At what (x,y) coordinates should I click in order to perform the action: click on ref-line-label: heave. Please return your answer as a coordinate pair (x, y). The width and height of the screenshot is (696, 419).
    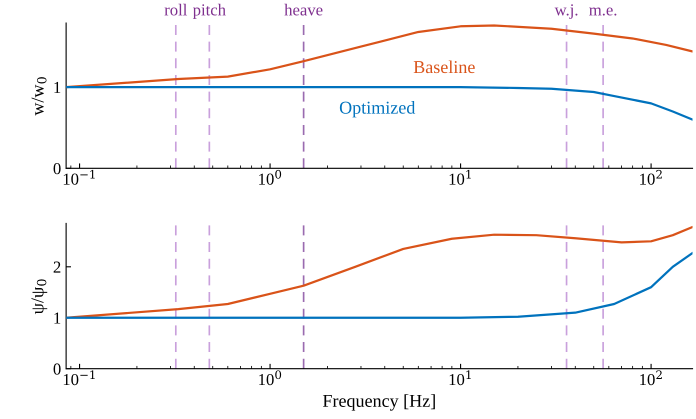
    Looking at the image, I should click on (303, 10).